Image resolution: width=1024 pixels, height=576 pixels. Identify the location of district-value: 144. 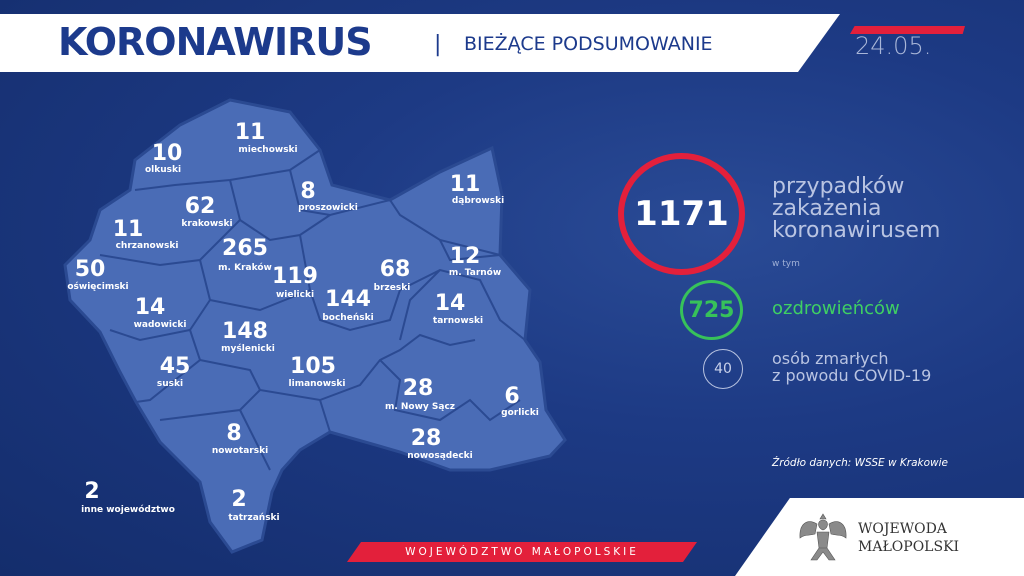
(348, 299).